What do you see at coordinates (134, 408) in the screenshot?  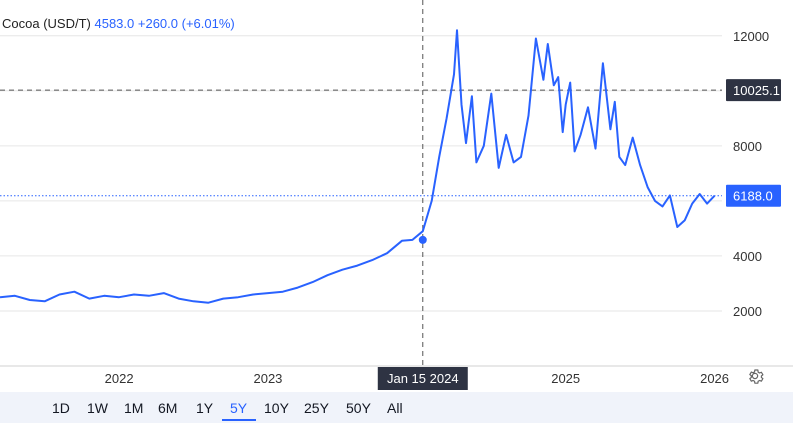 I see `range-button-1m: 1M` at bounding box center [134, 408].